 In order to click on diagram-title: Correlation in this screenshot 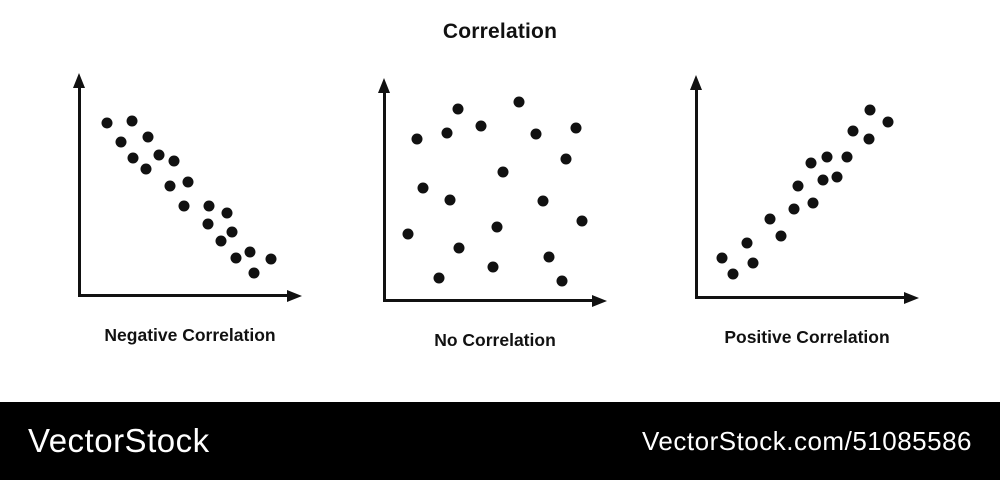, I will do `click(500, 31)`.